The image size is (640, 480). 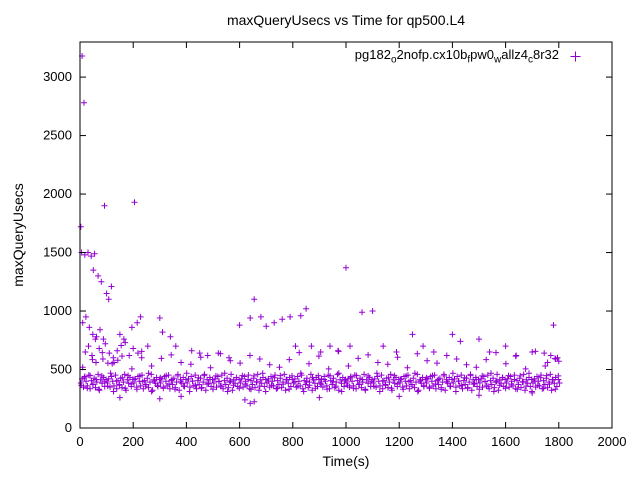 I want to click on x-tick-label: 1000, so click(x=346, y=441).